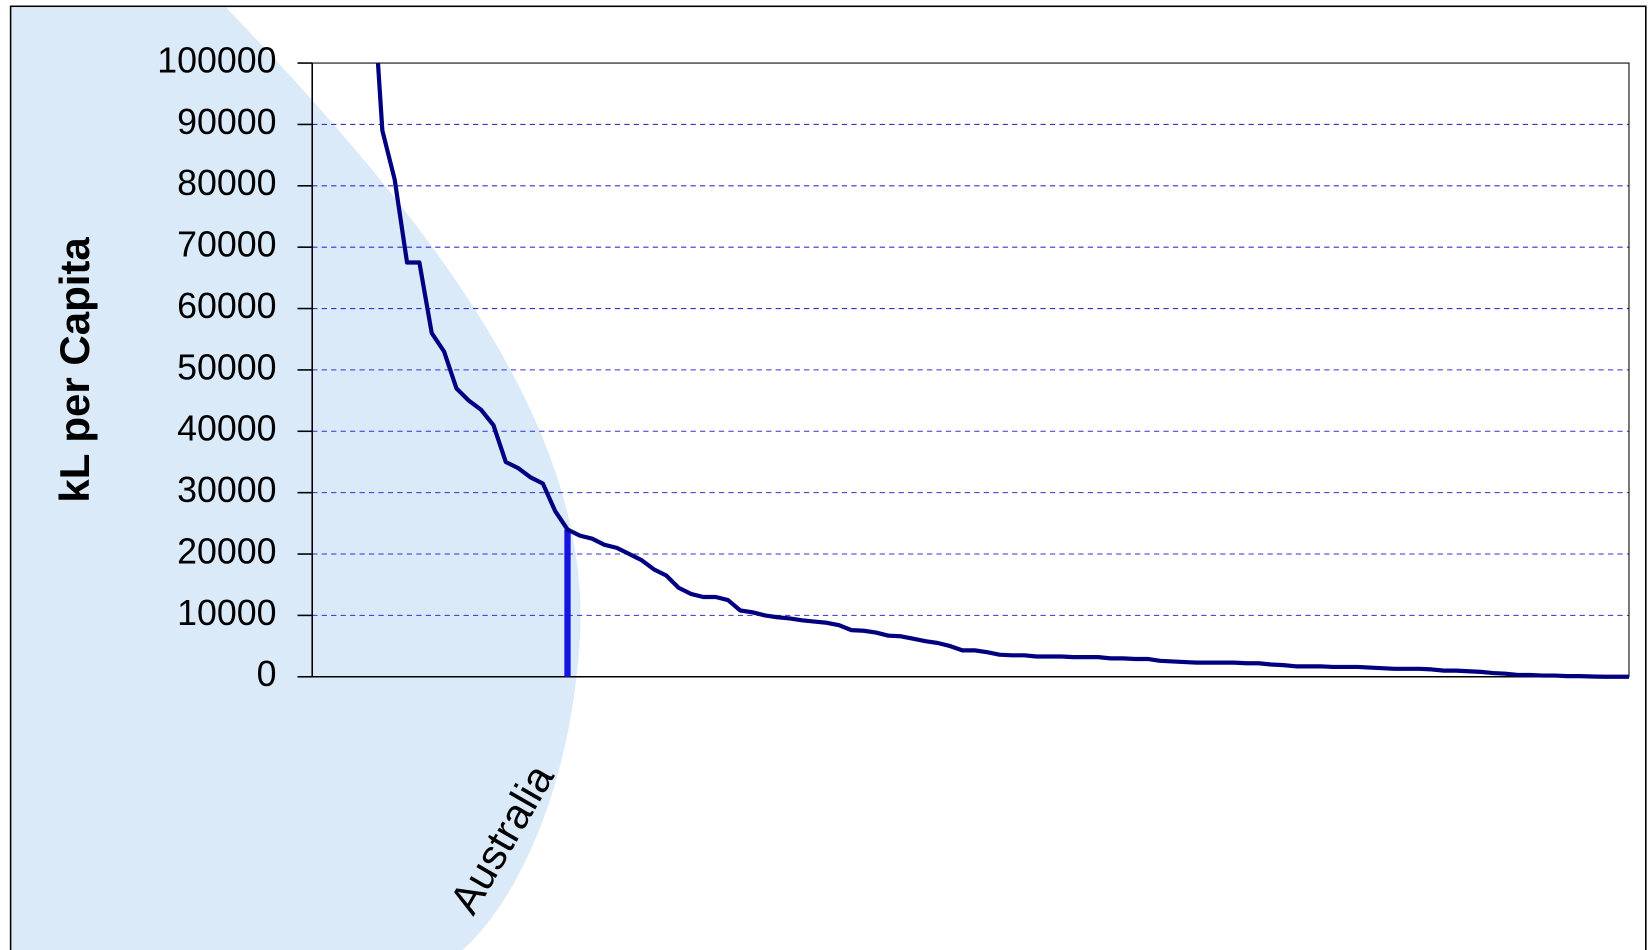 The image size is (1648, 950). Describe the element at coordinates (567, 603) in the screenshot. I see `highlight-bar` at that location.